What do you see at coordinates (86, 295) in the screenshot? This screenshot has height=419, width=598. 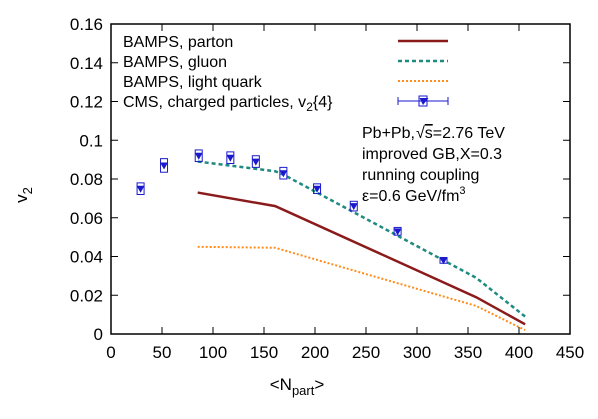 I see `y-tick-label: 0.02` at bounding box center [86, 295].